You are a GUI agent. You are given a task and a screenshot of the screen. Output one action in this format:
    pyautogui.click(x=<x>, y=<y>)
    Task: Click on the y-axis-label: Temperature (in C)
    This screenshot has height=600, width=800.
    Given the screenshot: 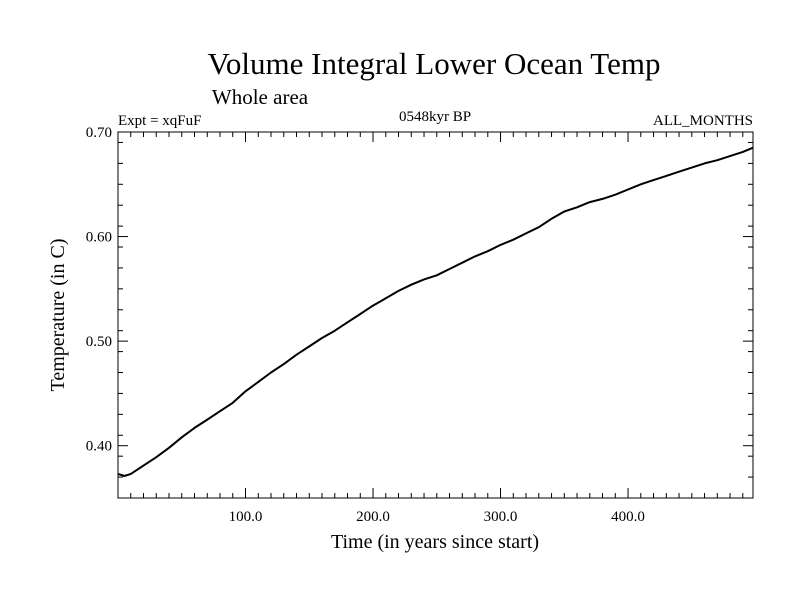 What is the action you would take?
    pyautogui.click(x=58, y=315)
    